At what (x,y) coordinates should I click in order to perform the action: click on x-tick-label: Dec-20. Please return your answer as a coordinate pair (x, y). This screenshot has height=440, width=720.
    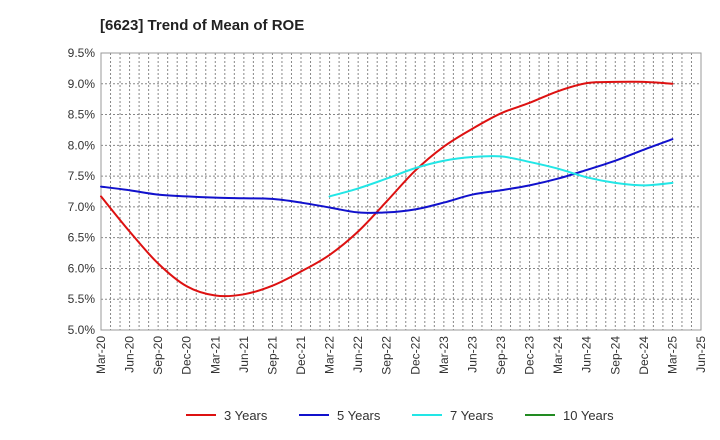
    Looking at the image, I should click on (187, 355).